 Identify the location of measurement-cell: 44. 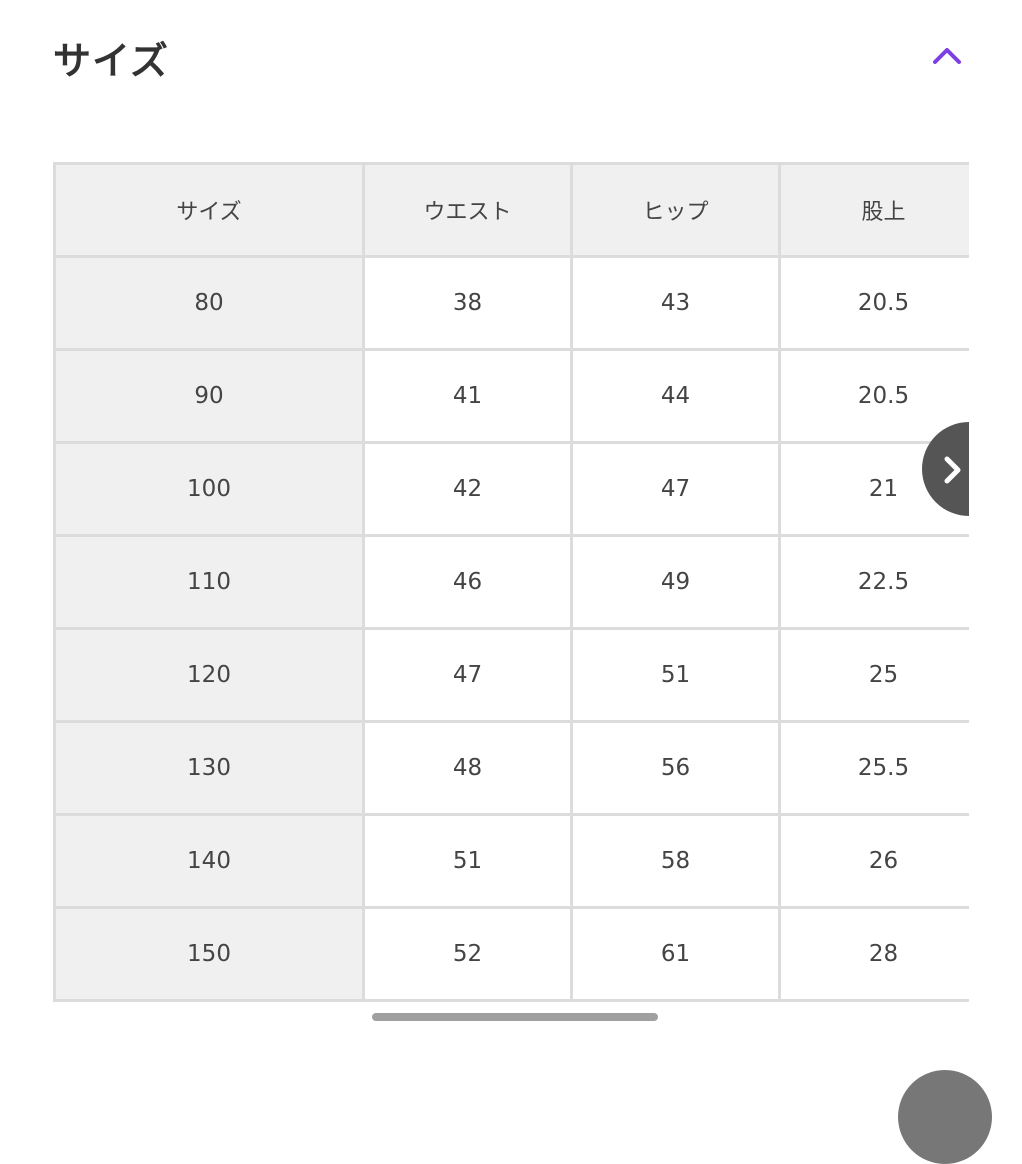
(675, 396).